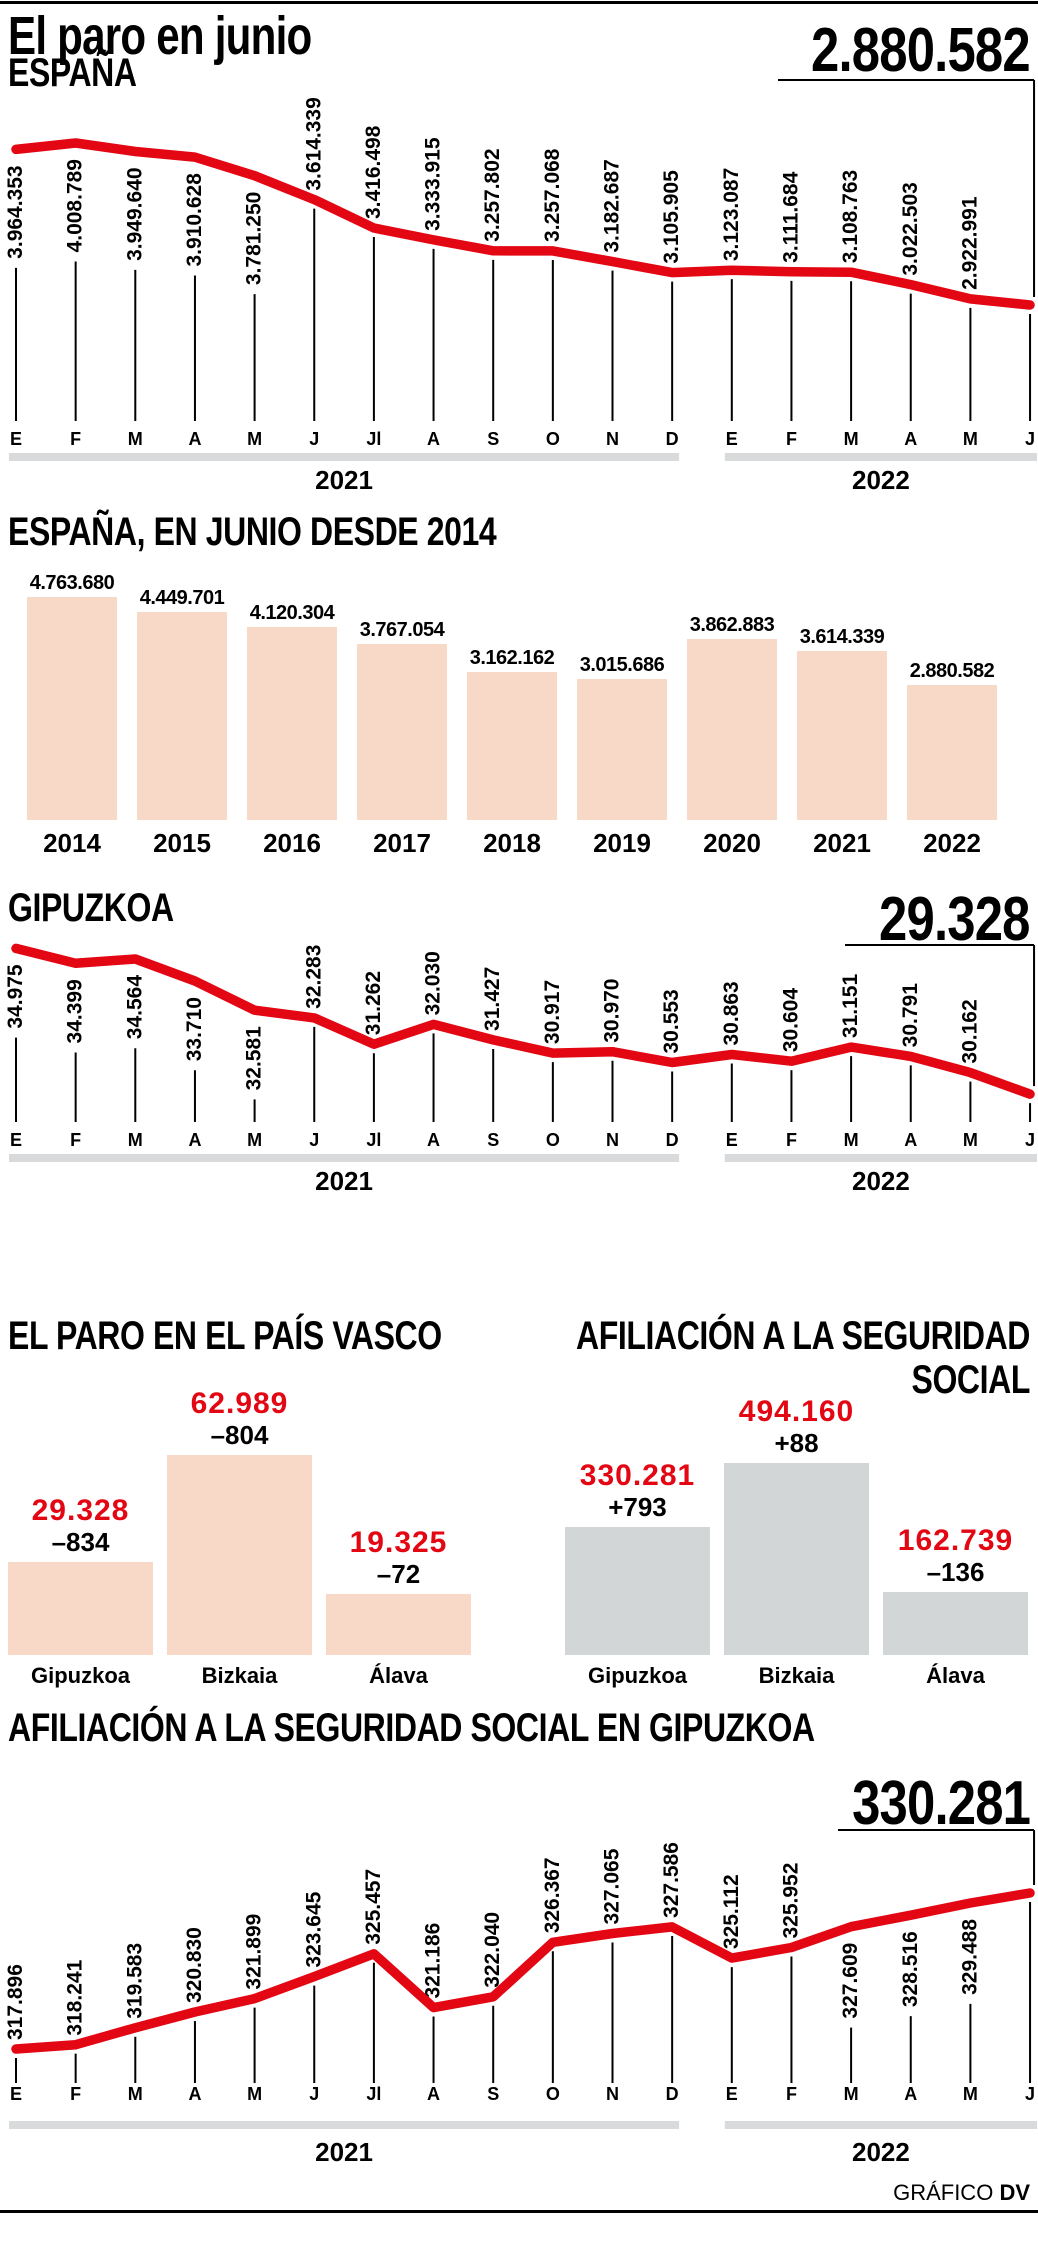  I want to click on trio-value: 62.989, so click(239, 1403).